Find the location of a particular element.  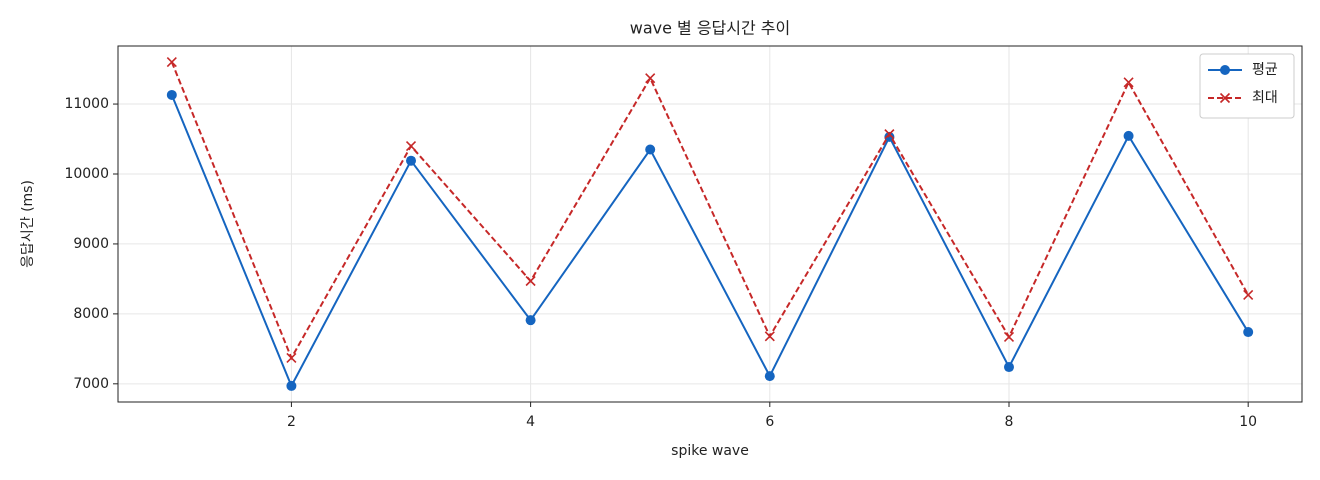

y-tick-label: 7000 is located at coordinates (91, 384).